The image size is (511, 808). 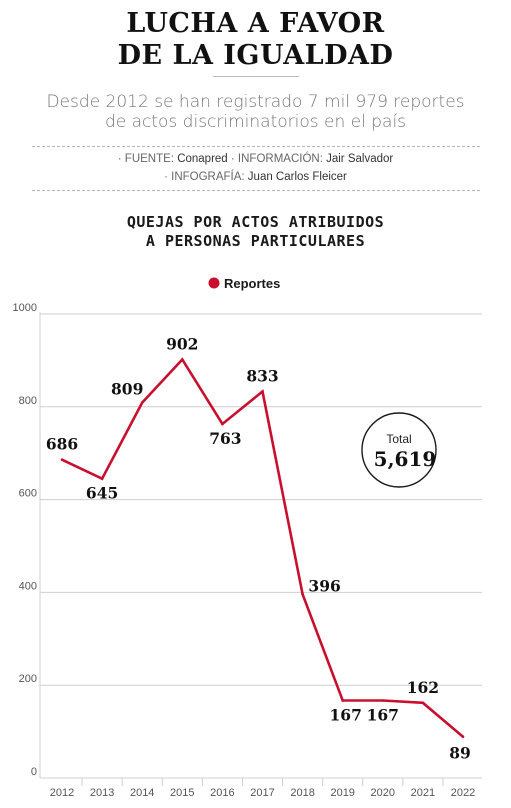 What do you see at coordinates (342, 793) in the screenshot?
I see `x-tick-label: 2019` at bounding box center [342, 793].